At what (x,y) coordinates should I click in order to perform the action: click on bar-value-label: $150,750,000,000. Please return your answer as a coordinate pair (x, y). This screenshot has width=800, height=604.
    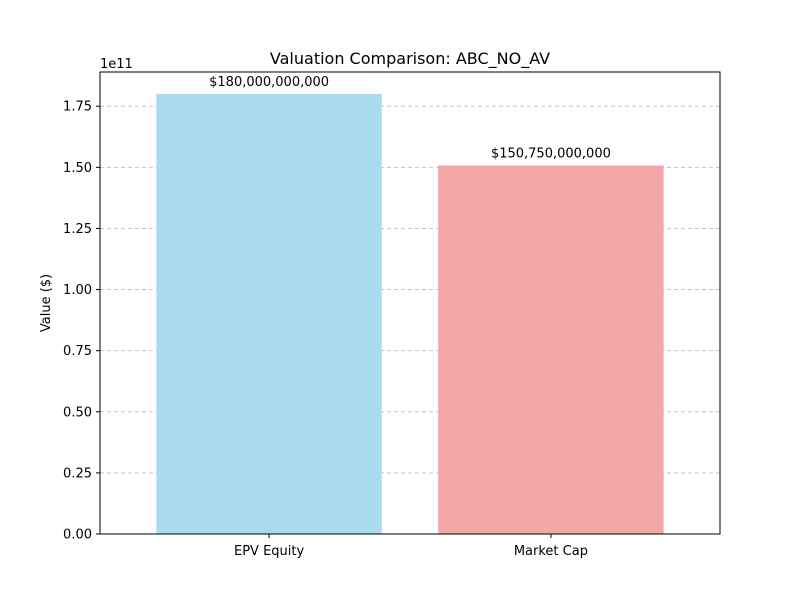
    Looking at the image, I should click on (551, 154).